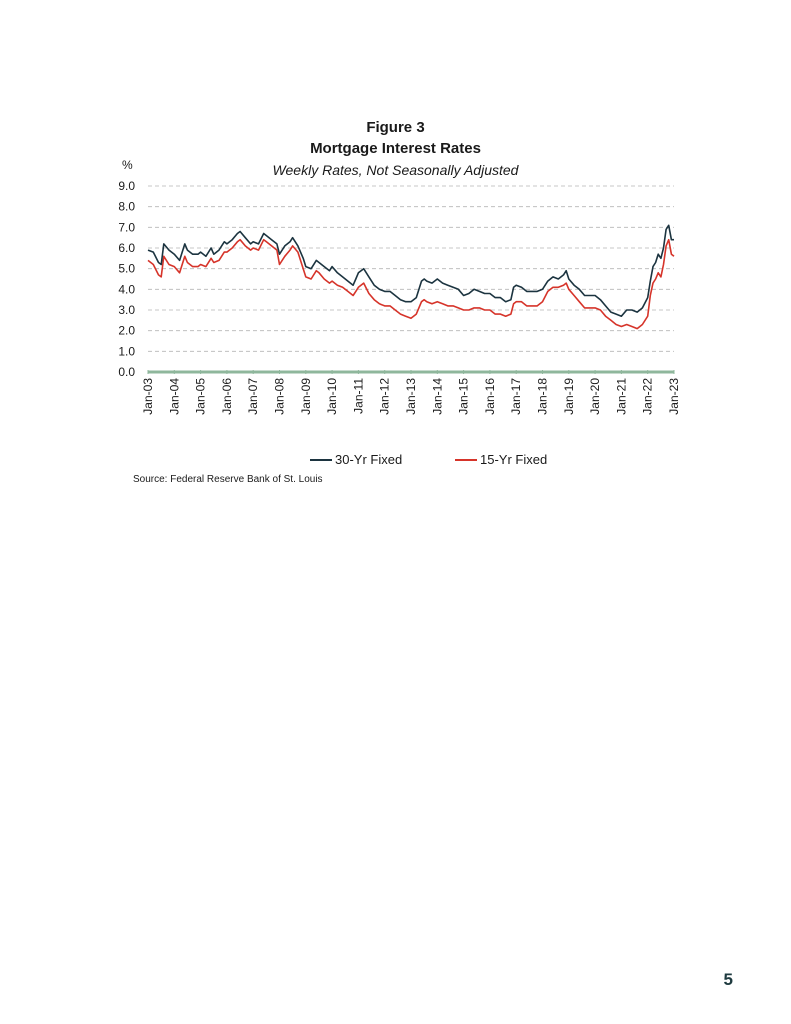  What do you see at coordinates (126, 207) in the screenshot?
I see `y-tick-label: 8.0` at bounding box center [126, 207].